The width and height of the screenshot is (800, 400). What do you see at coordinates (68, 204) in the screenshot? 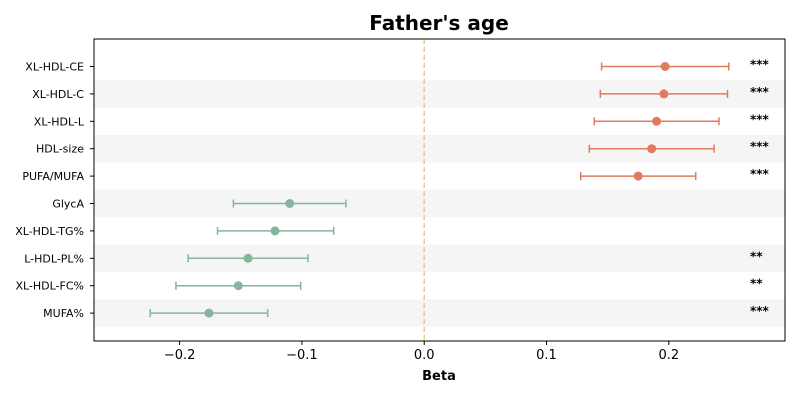
I see `y-tick-label: GlycA` at bounding box center [68, 204].